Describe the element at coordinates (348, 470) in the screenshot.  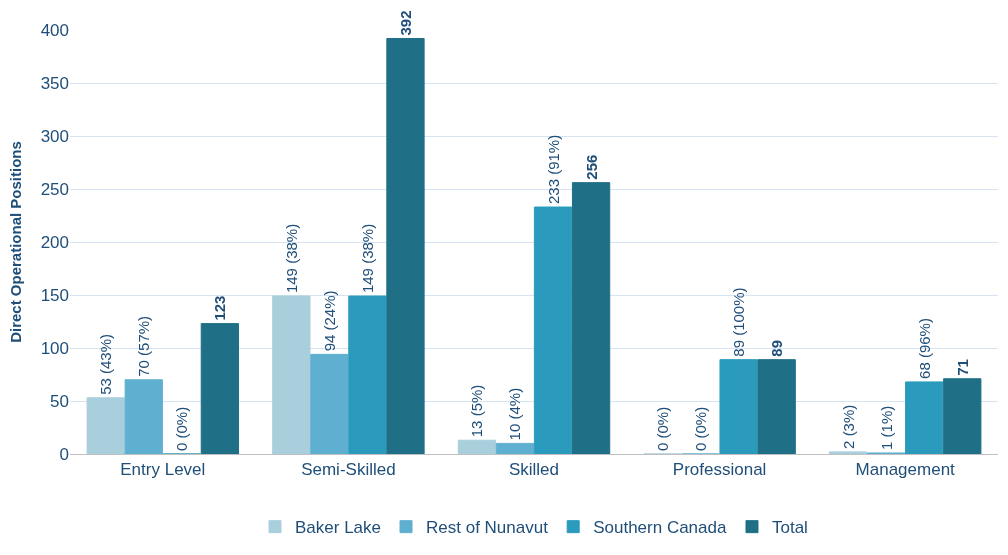
I see `x-tick-label: Semi-Skilled` at that location.